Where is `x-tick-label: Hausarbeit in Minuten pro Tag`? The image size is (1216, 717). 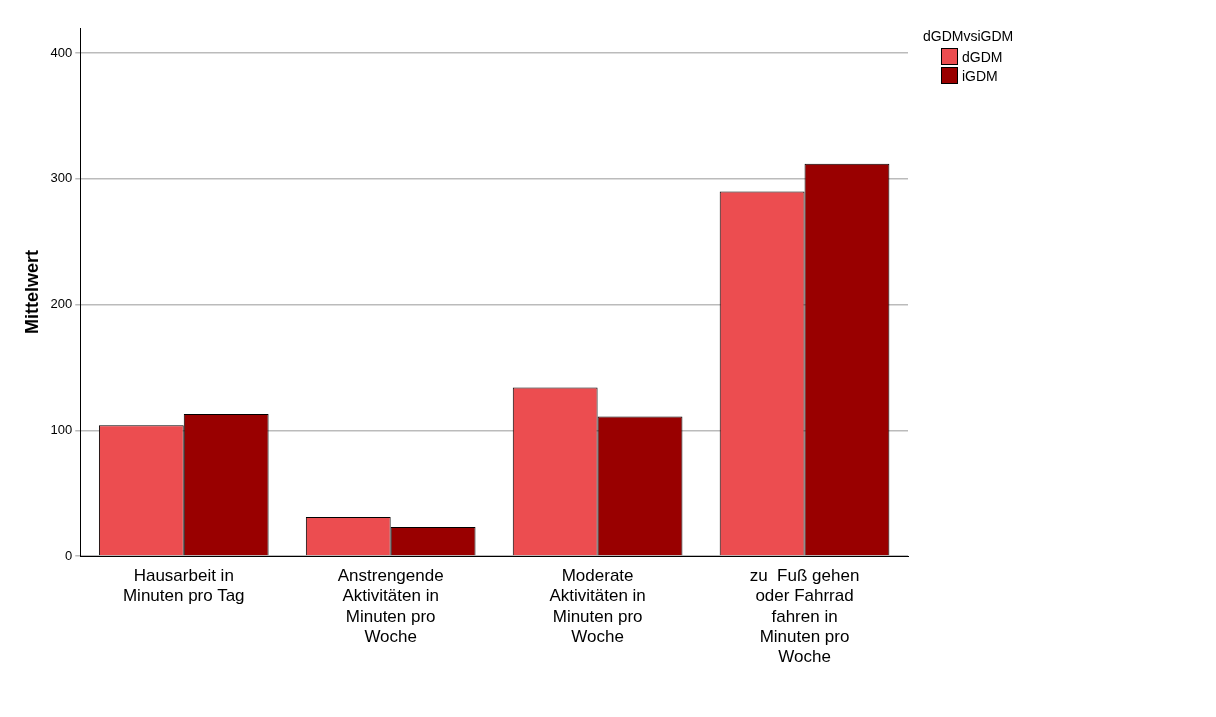
x-tick-label: Hausarbeit in Minuten pro Tag is located at coordinates (183, 585).